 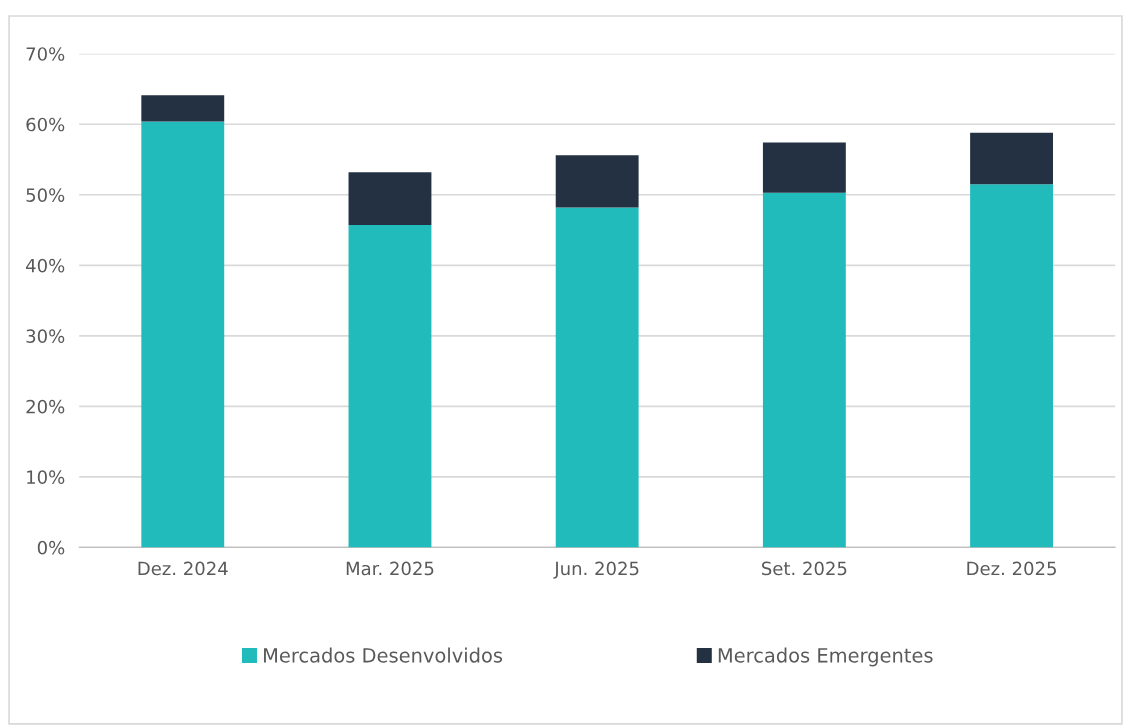 What do you see at coordinates (45, 195) in the screenshot?
I see `y-tick-label: 50%` at bounding box center [45, 195].